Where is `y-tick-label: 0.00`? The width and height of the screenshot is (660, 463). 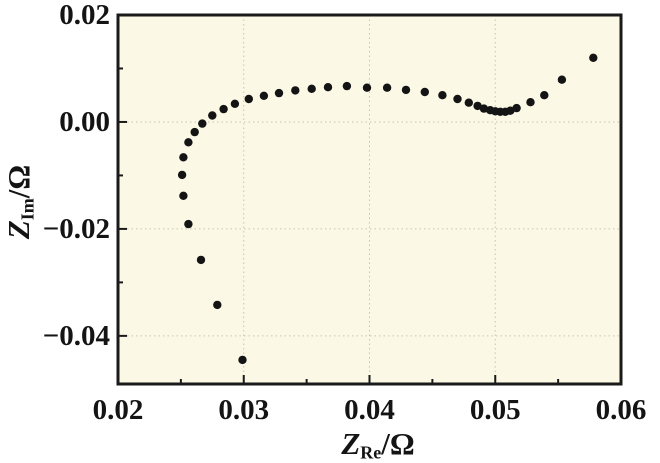
y-tick-label: 0.00 is located at coordinates (84, 121).